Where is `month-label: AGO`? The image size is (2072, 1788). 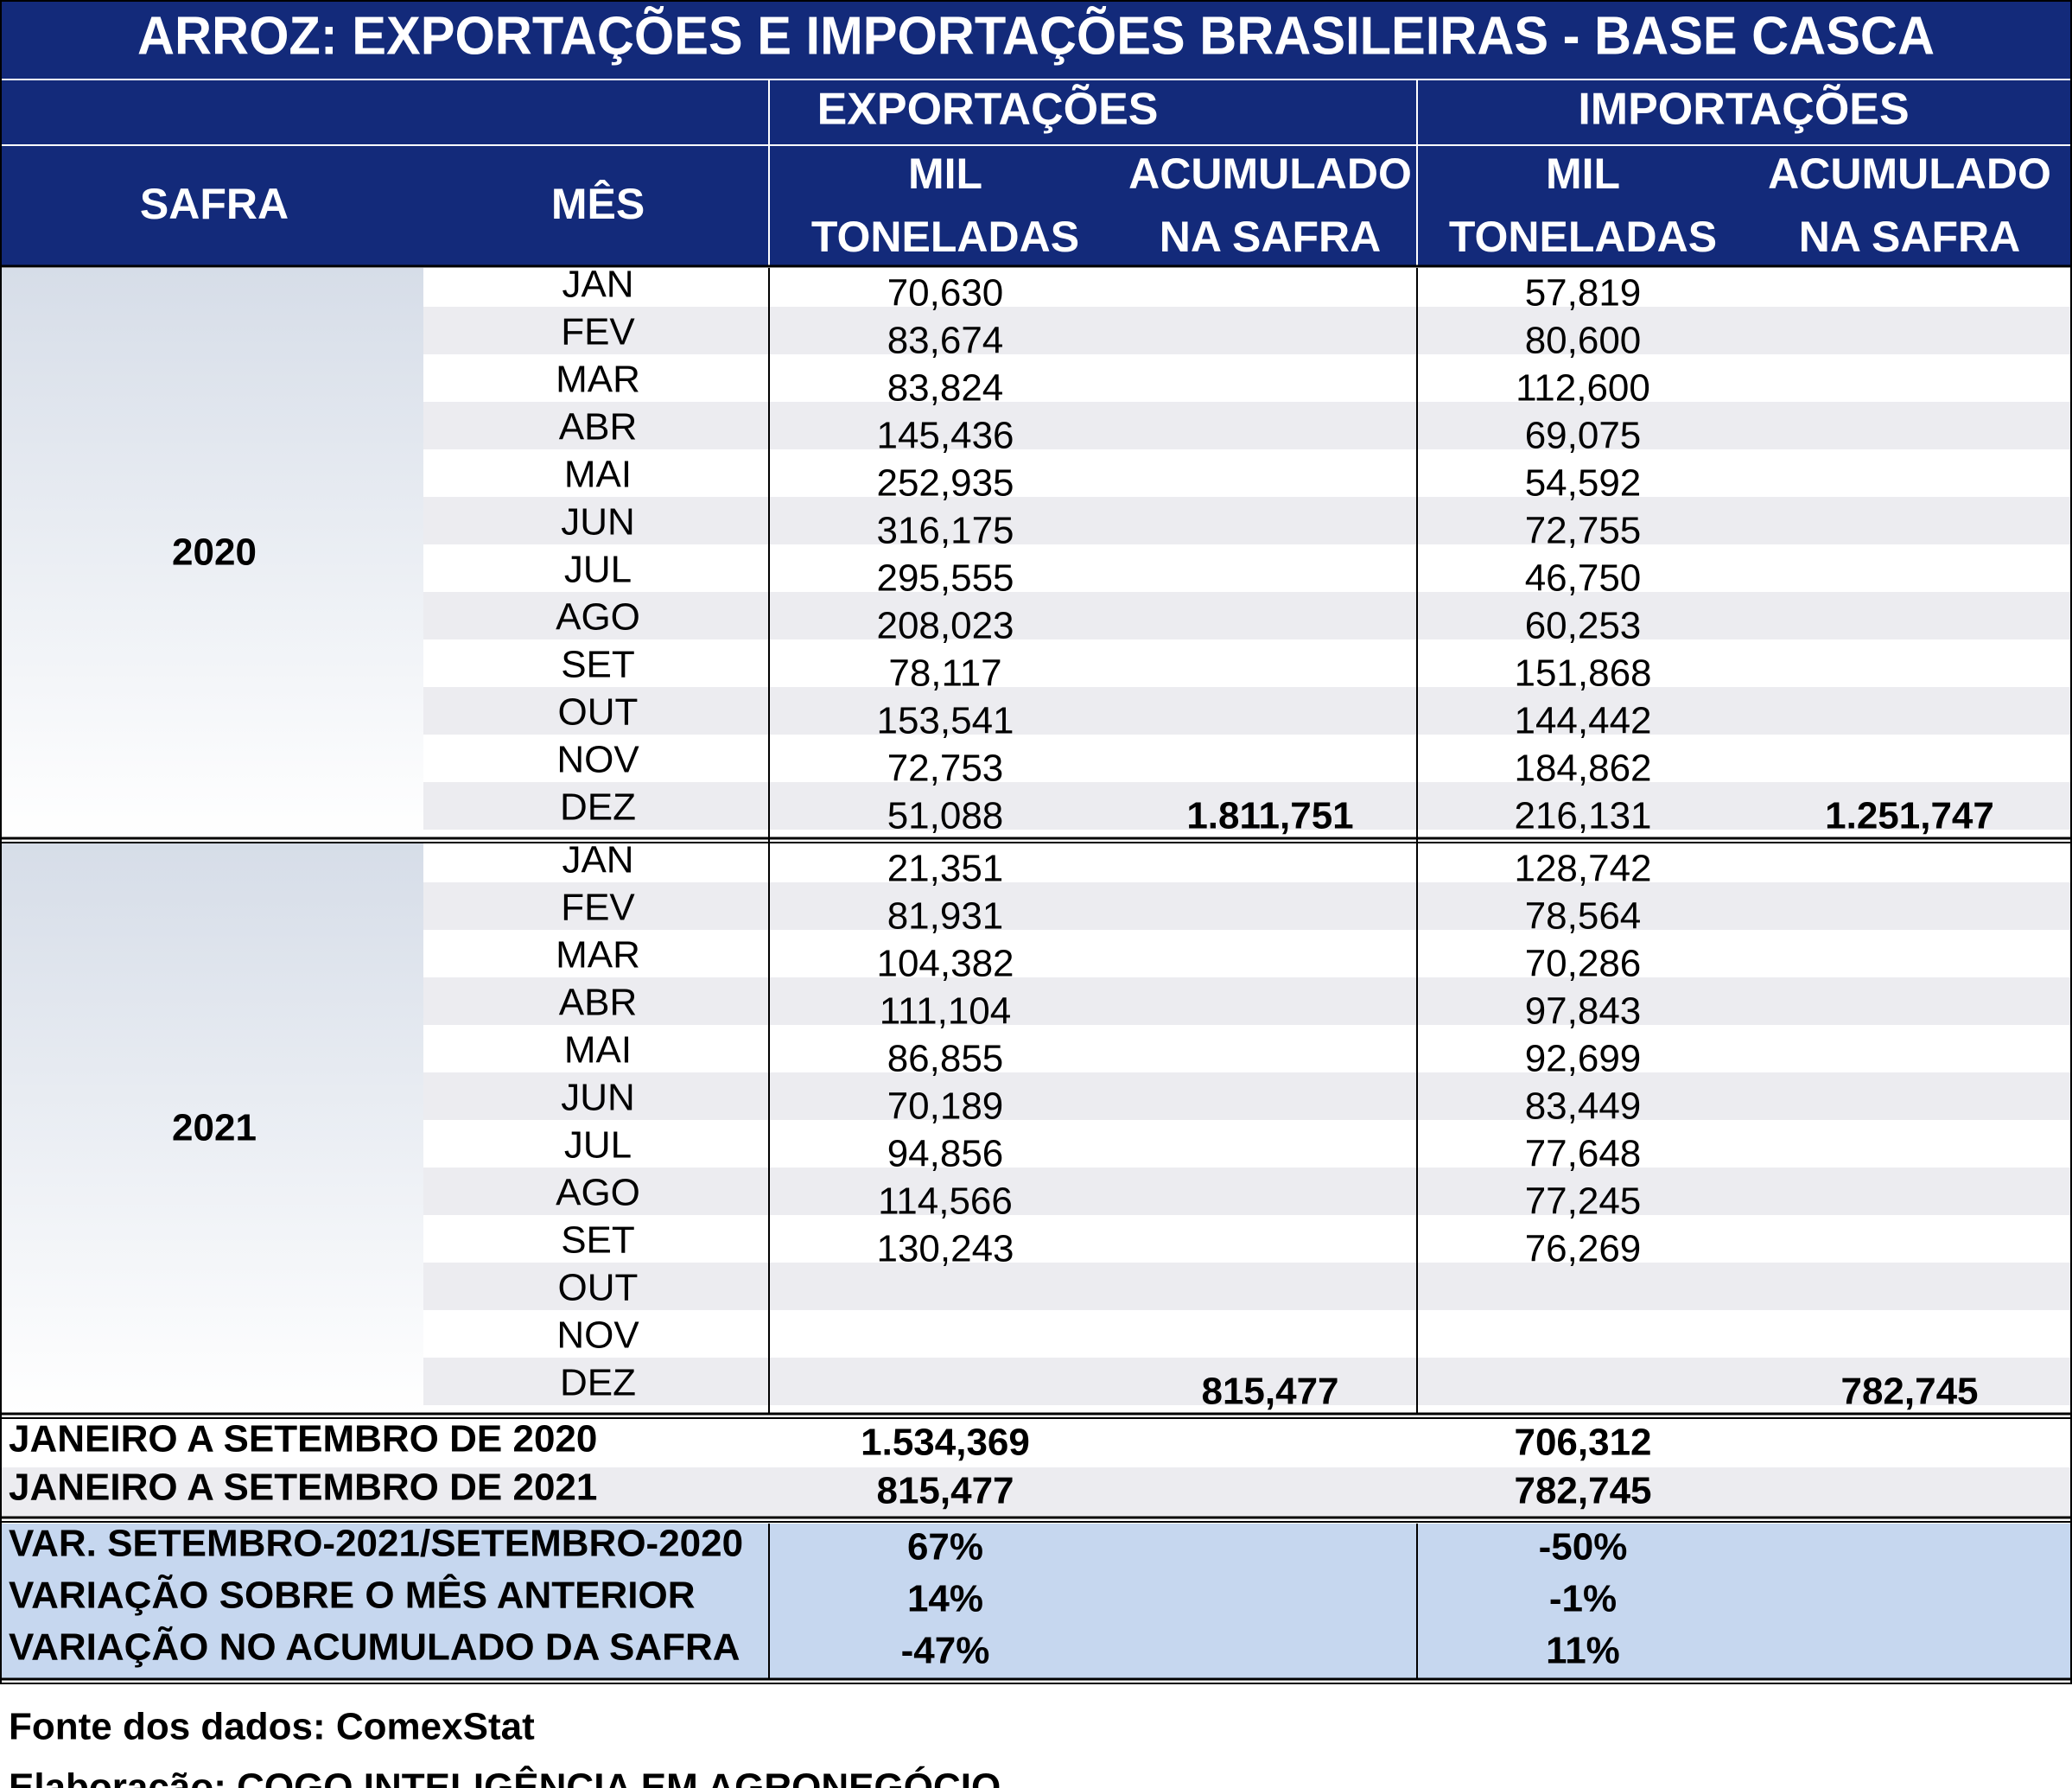 month-label: AGO is located at coordinates (598, 1193).